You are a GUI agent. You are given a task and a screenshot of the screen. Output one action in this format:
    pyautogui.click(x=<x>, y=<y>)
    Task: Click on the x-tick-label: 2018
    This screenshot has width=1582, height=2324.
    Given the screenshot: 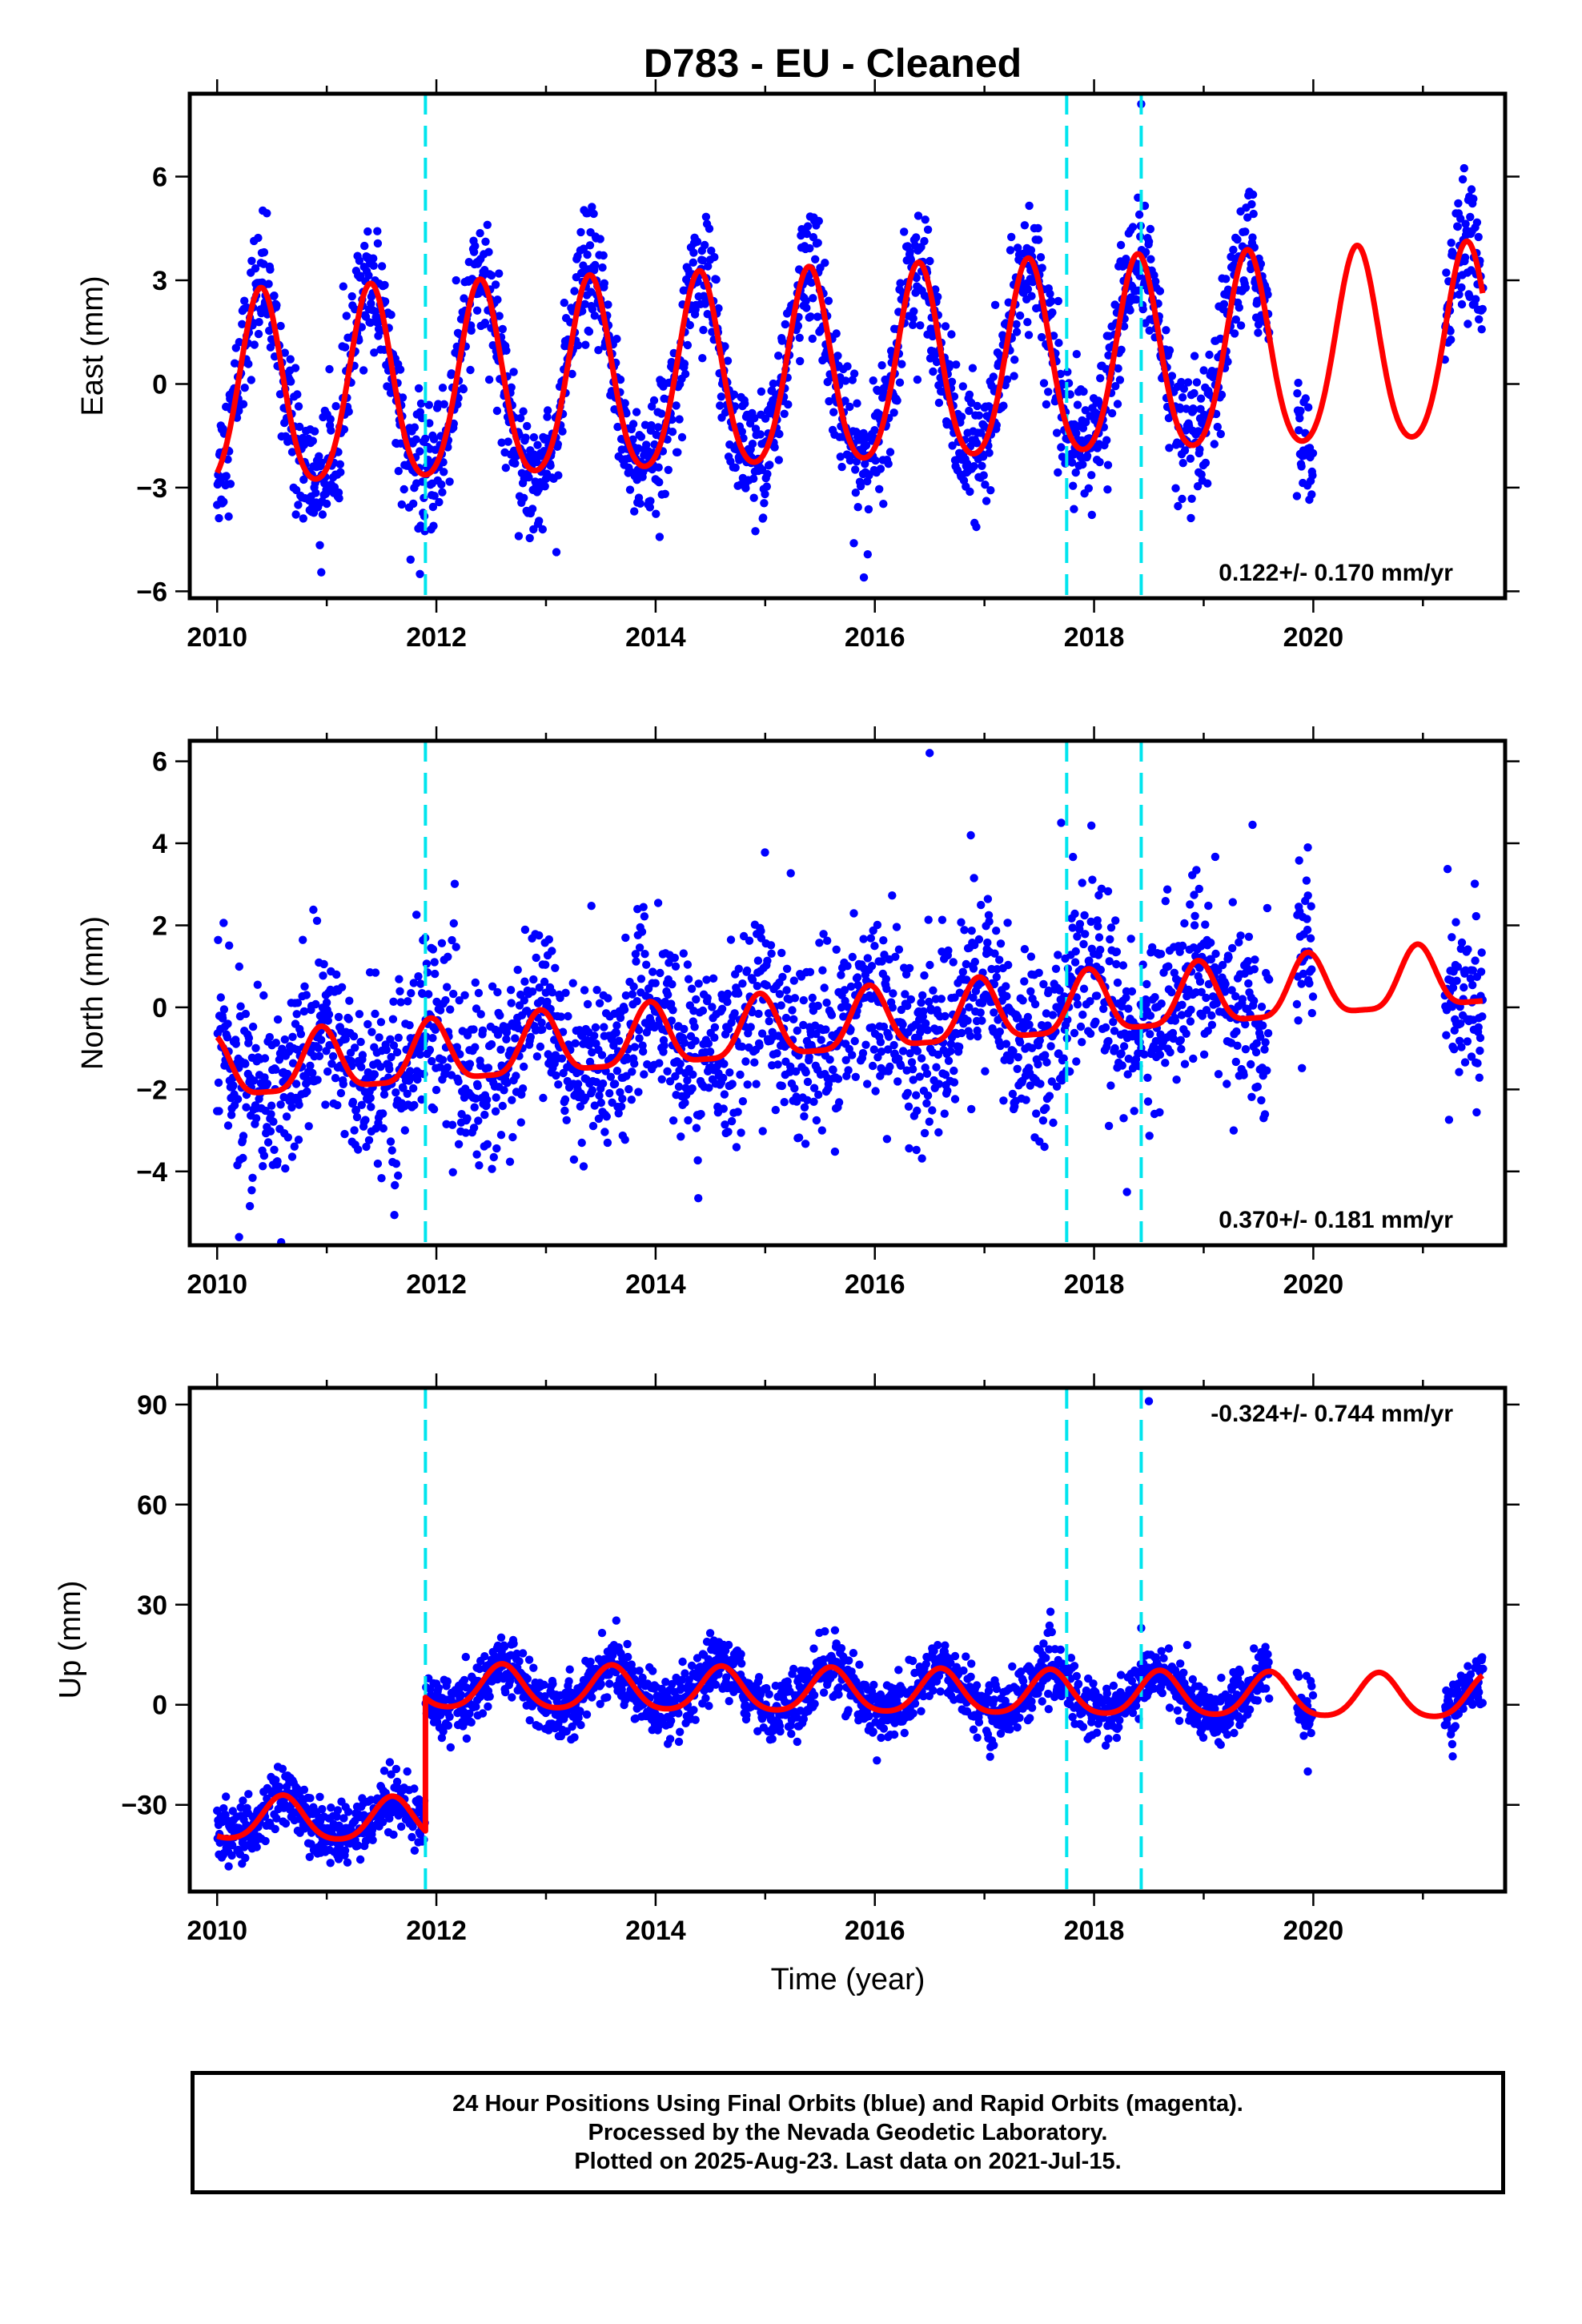 What is the action you would take?
    pyautogui.click(x=1094, y=1284)
    